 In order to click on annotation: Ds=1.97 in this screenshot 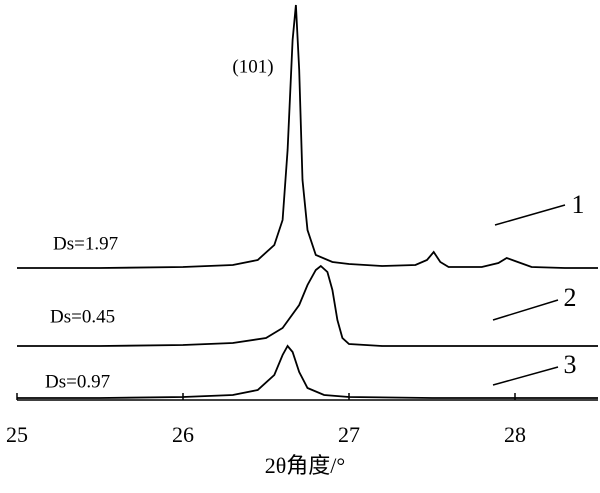, I will do `click(85, 243)`.